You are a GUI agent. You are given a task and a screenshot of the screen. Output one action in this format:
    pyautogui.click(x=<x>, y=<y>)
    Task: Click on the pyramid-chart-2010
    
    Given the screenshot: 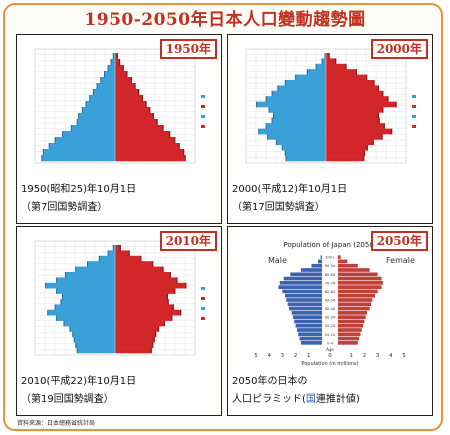 What is the action you would take?
    pyautogui.click(x=119, y=298)
    